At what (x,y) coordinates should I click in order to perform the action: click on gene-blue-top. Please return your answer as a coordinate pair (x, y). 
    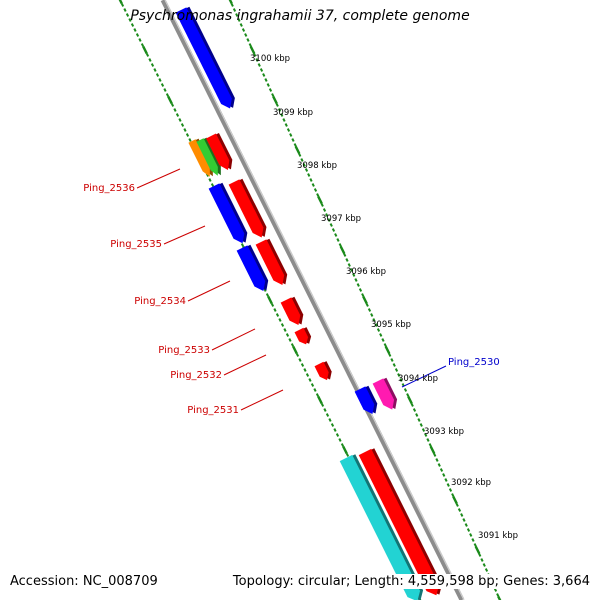
    Looking at the image, I should click on (203, 58).